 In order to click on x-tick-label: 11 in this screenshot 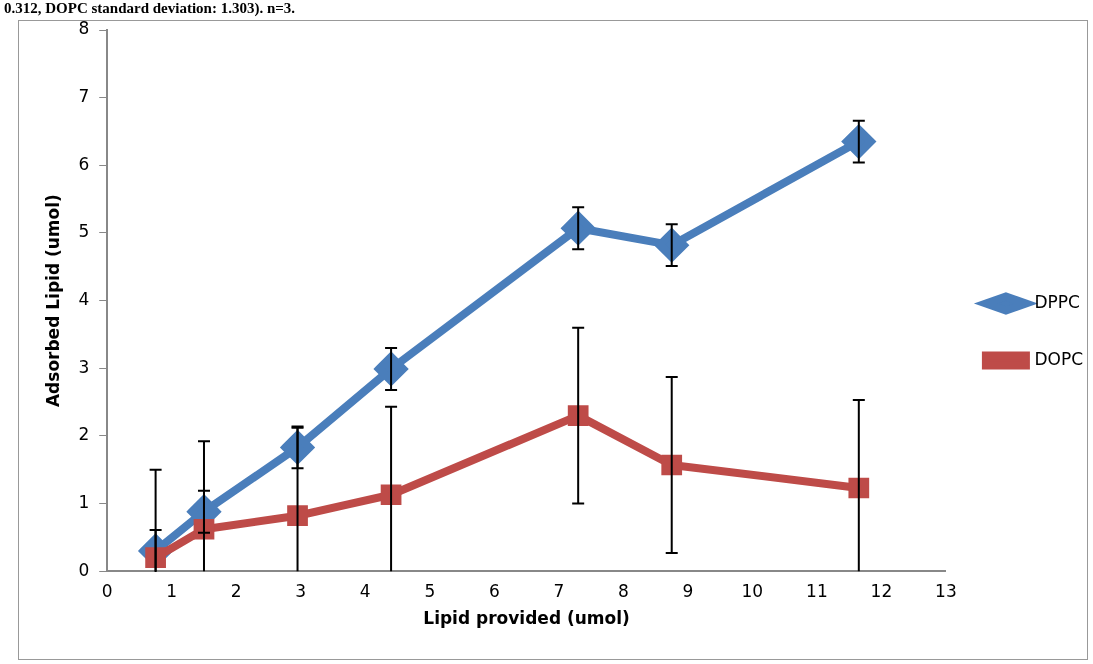, I will do `click(817, 590)`.